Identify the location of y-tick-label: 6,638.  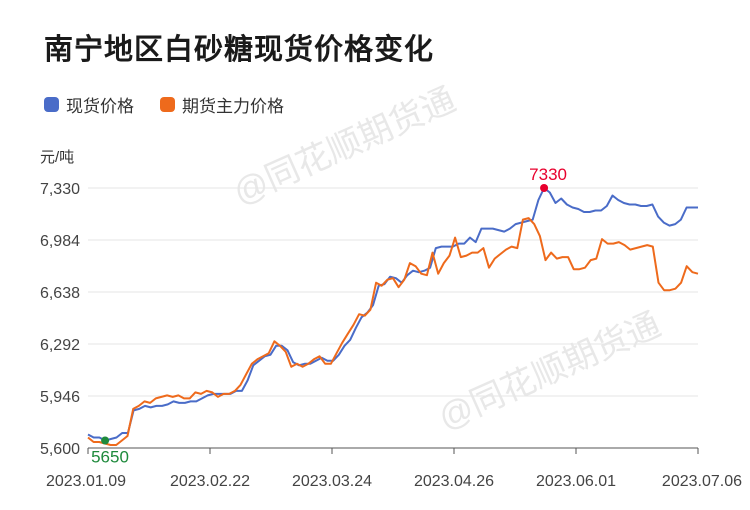
(60, 293).